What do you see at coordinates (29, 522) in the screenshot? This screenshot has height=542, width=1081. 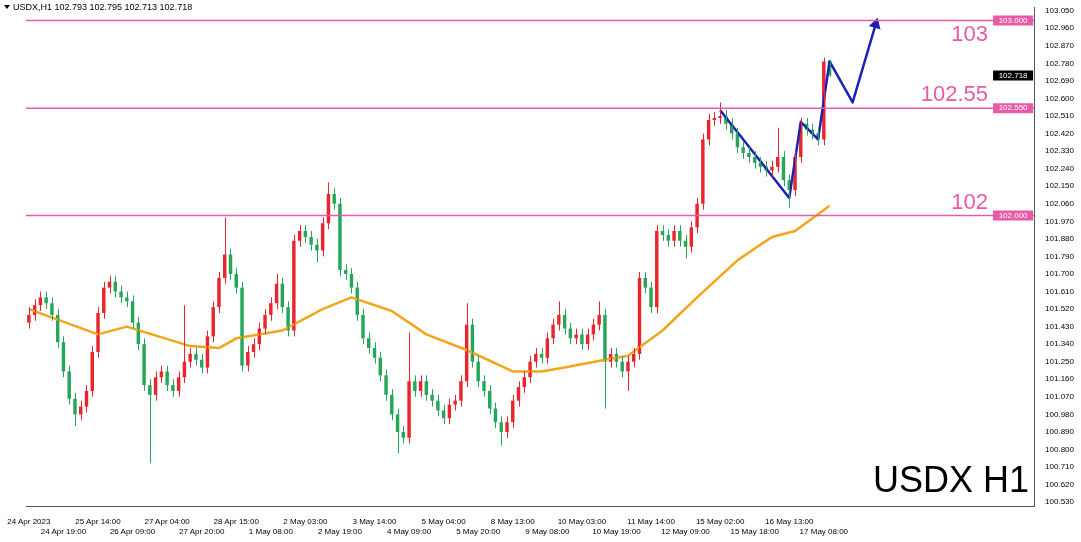 I see `x-tick-label: 24 Apr 2023` at bounding box center [29, 522].